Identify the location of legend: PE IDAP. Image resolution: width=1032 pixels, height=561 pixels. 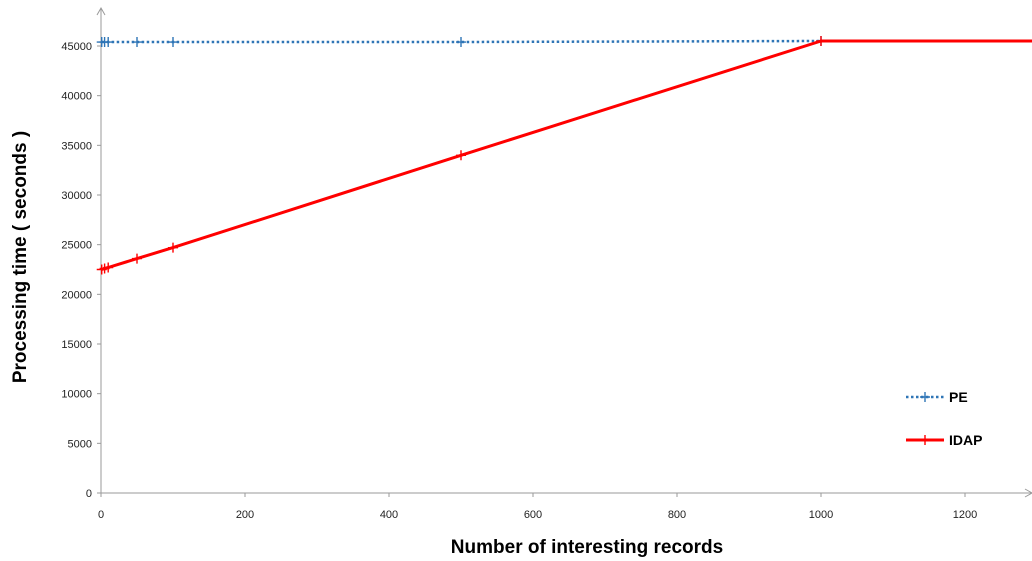
(944, 418).